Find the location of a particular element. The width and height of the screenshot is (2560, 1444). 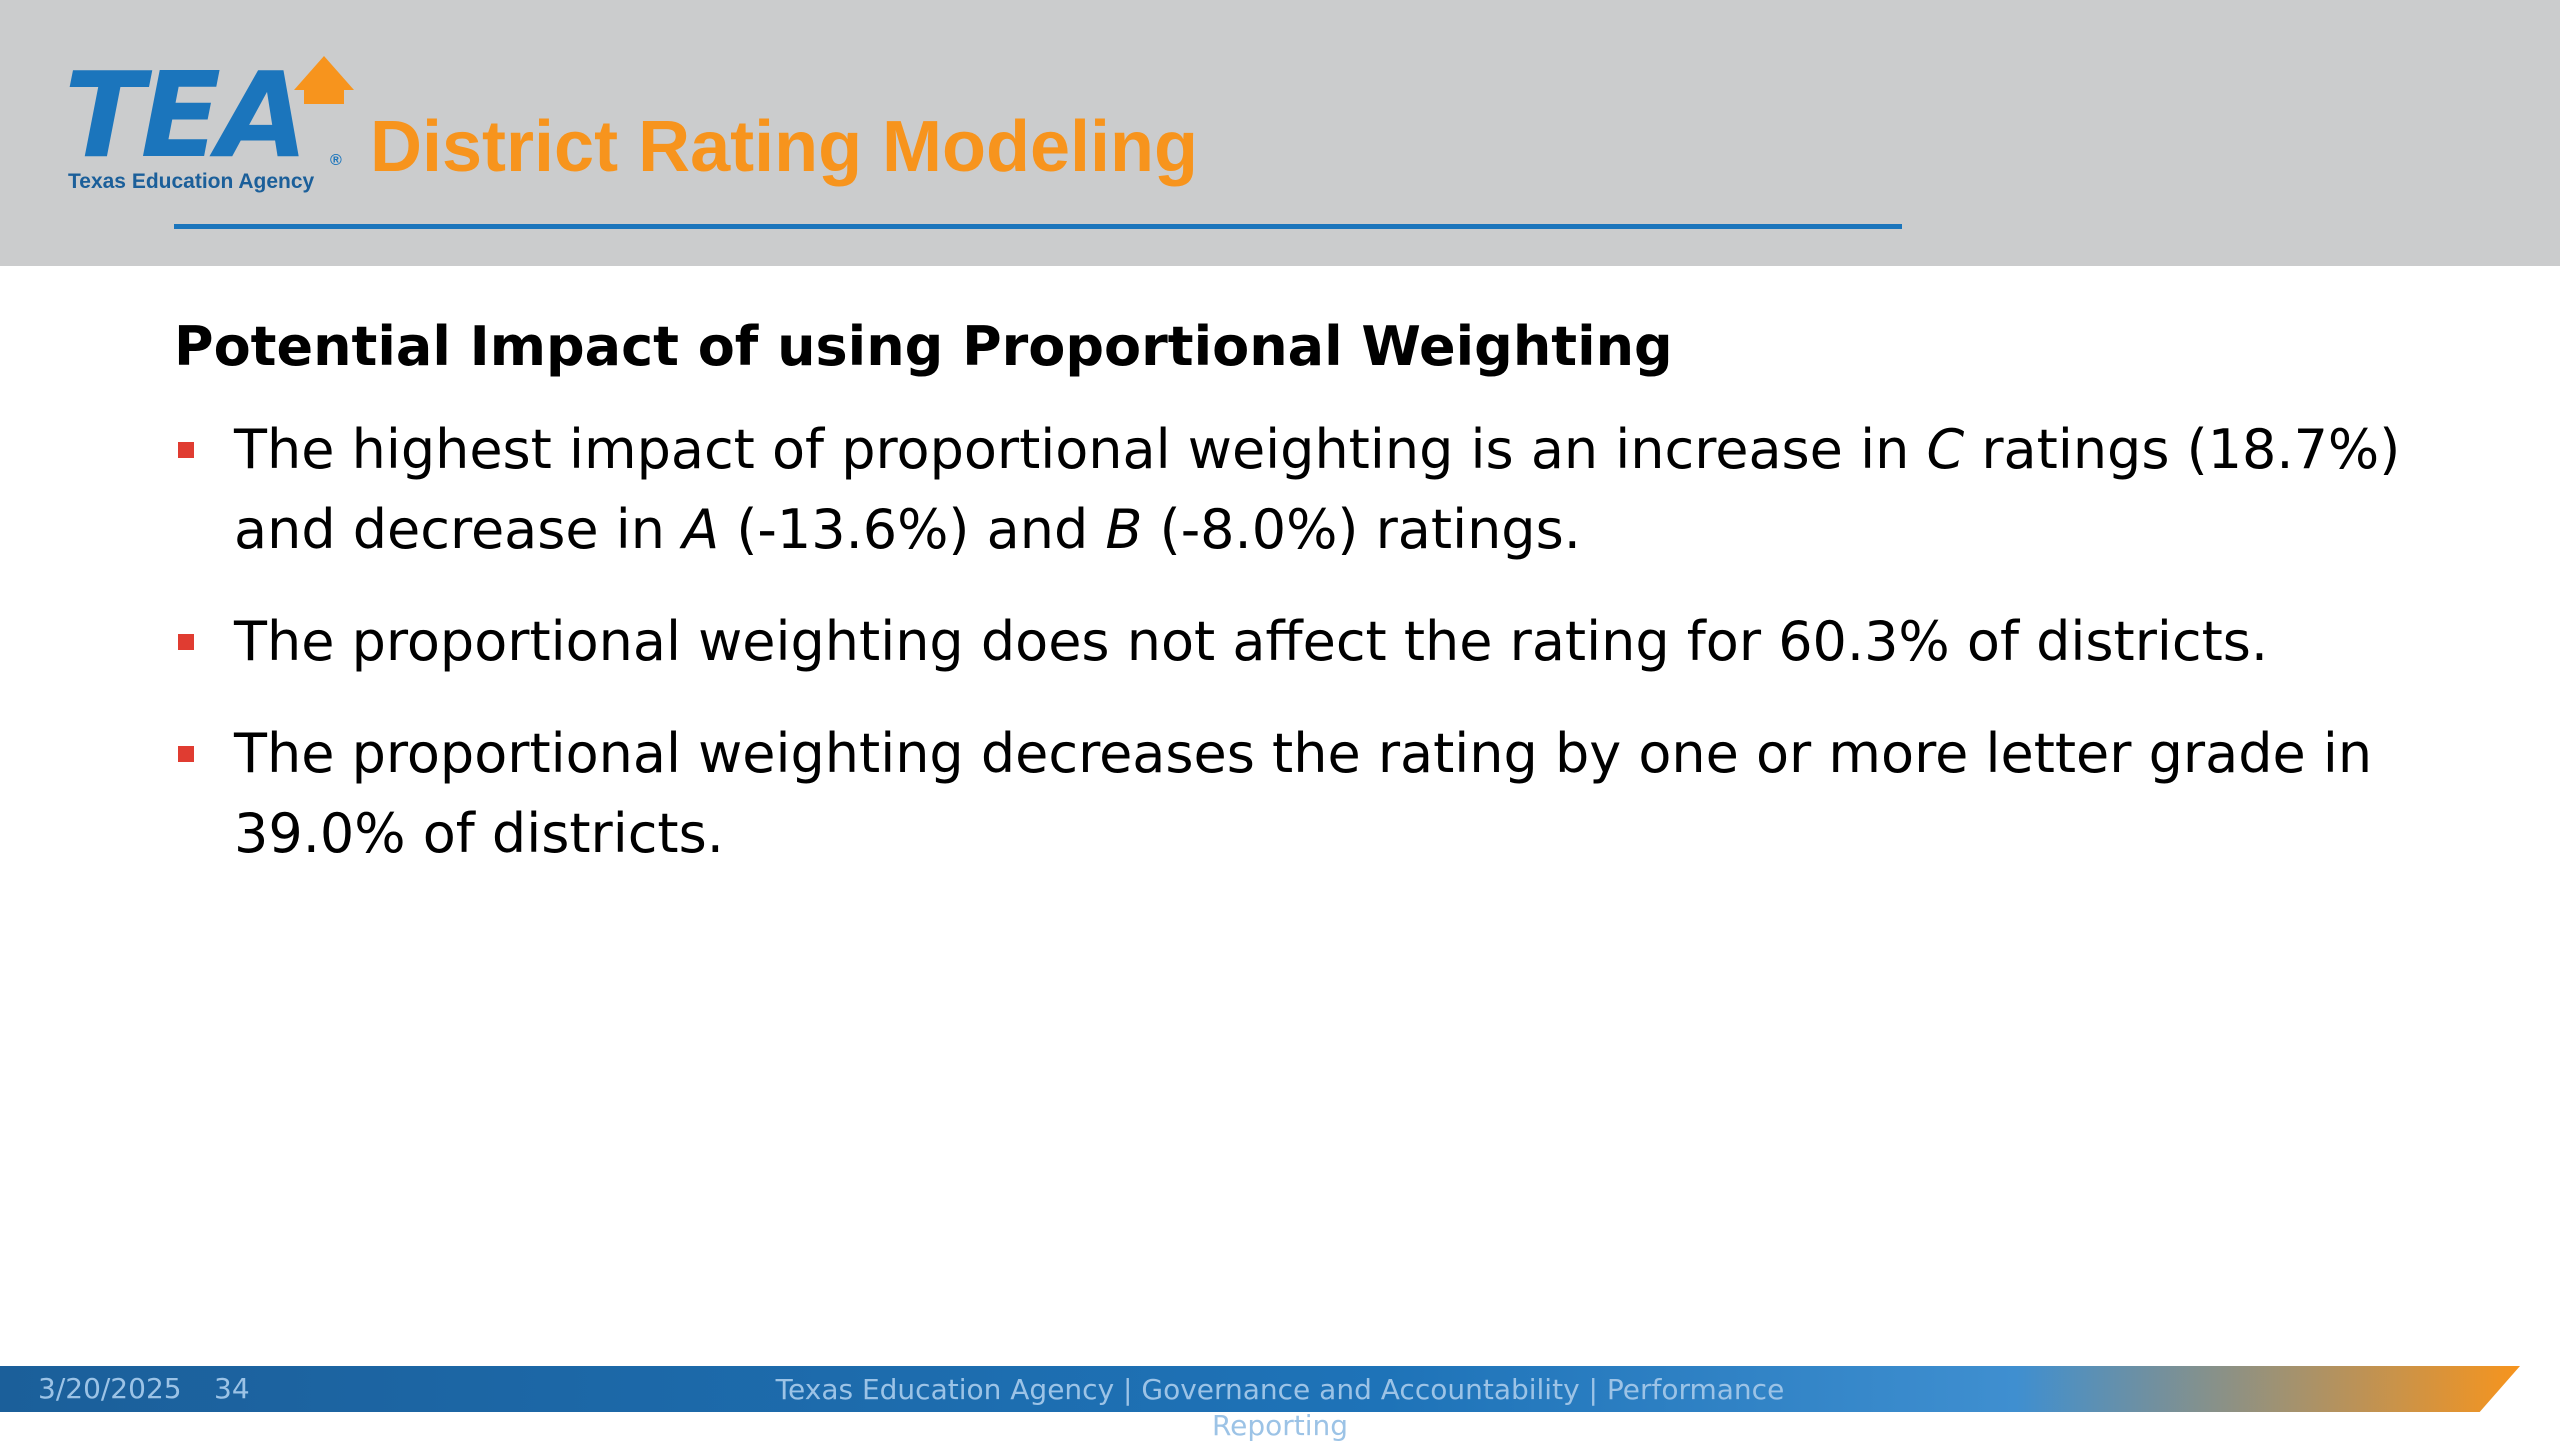

bullet-text: A is located at coordinates (701, 529).